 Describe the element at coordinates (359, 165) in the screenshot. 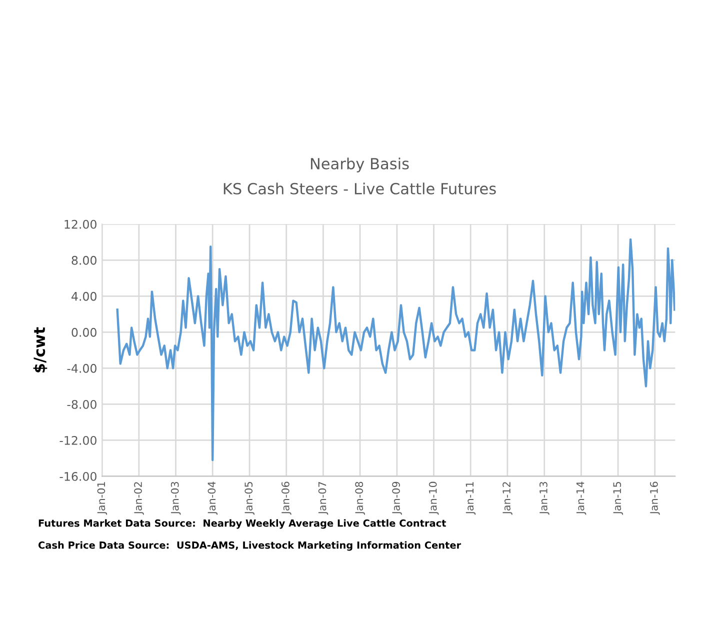

I see `chart-title: Nearby Basis` at that location.